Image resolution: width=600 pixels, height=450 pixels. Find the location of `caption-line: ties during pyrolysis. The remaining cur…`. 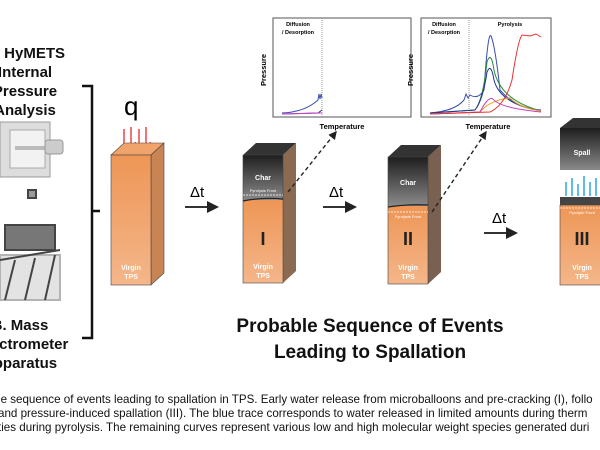

caption-line: ties during pyrolysis. The remaining cur… is located at coordinates (295, 427).